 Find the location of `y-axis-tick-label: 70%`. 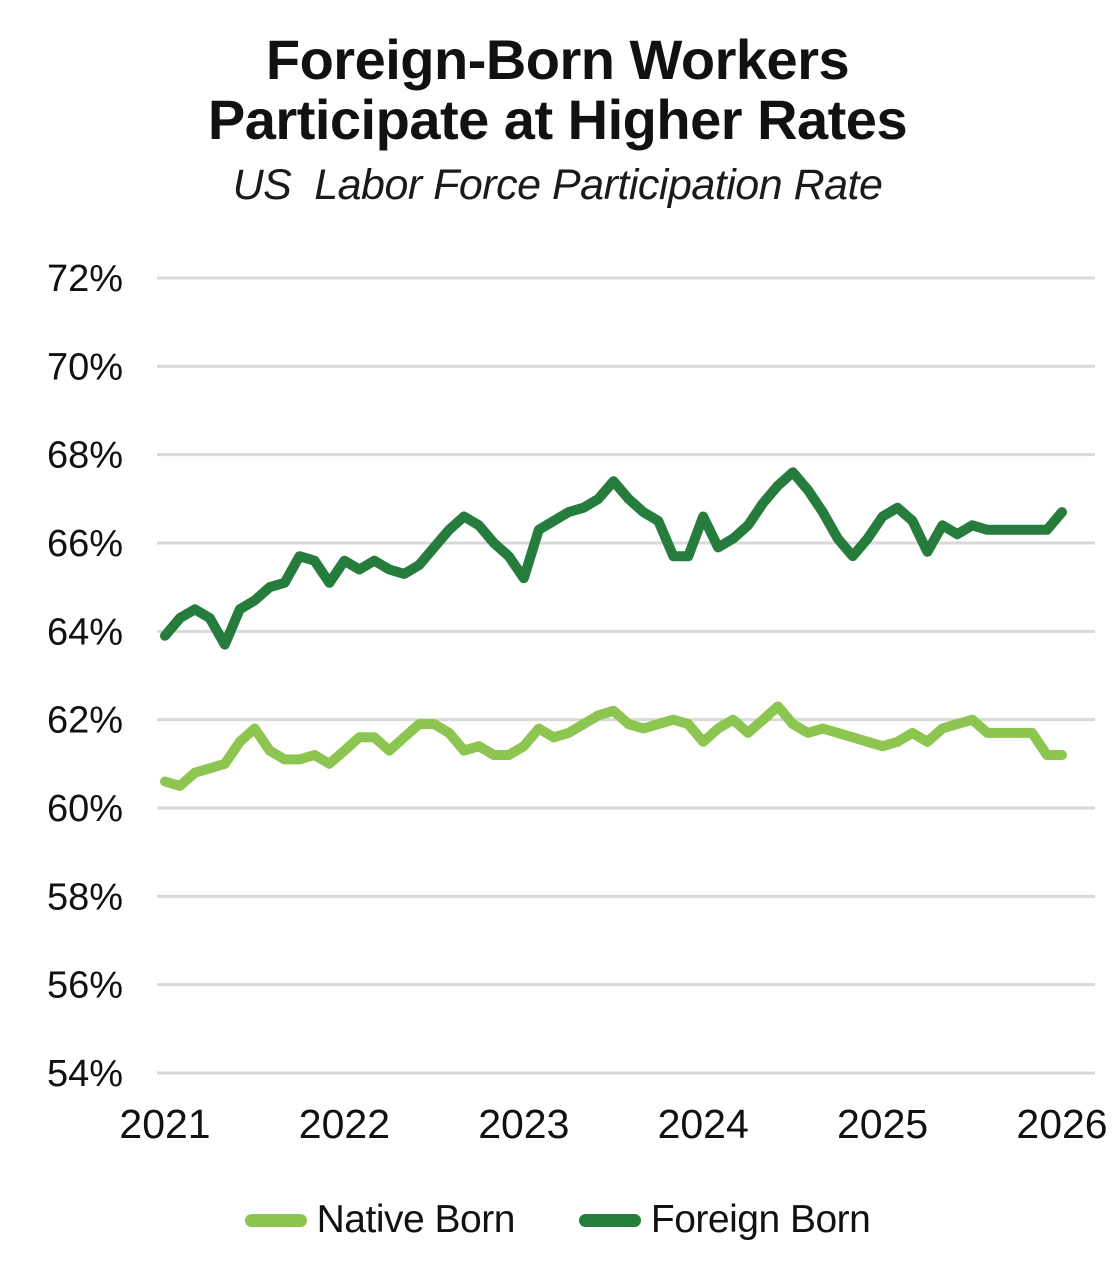

y-axis-tick-label: 70% is located at coordinates (85, 367).